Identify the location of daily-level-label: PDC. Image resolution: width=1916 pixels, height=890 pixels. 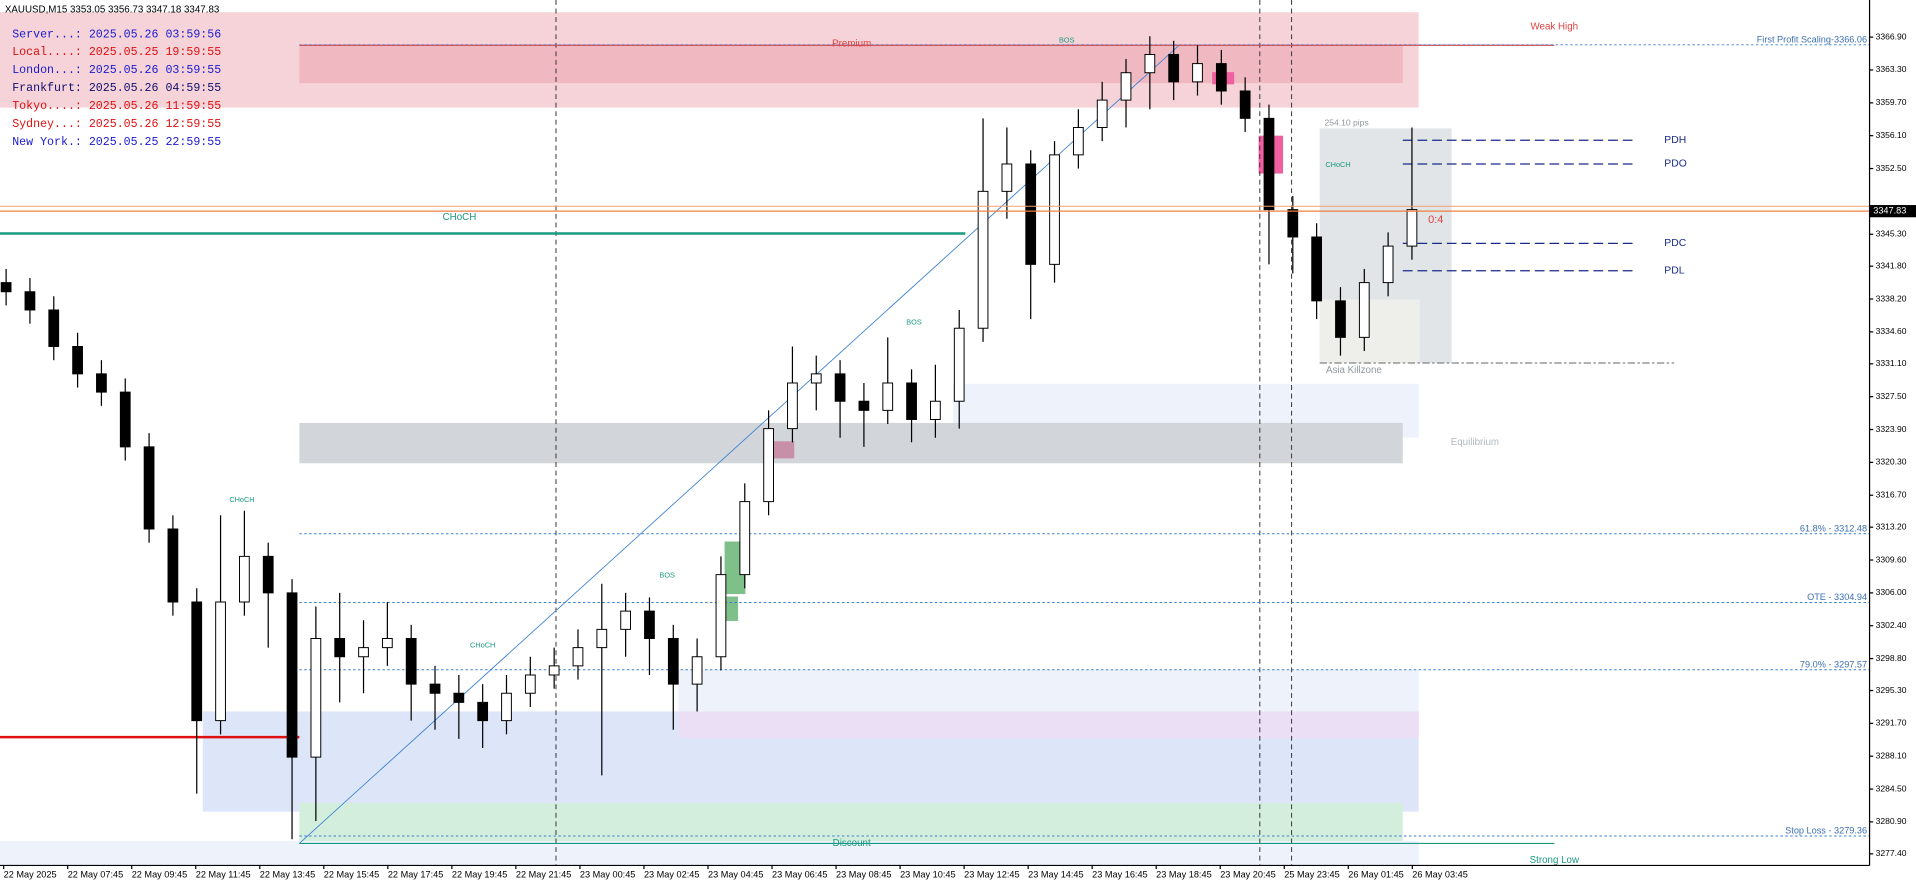
(1675, 243).